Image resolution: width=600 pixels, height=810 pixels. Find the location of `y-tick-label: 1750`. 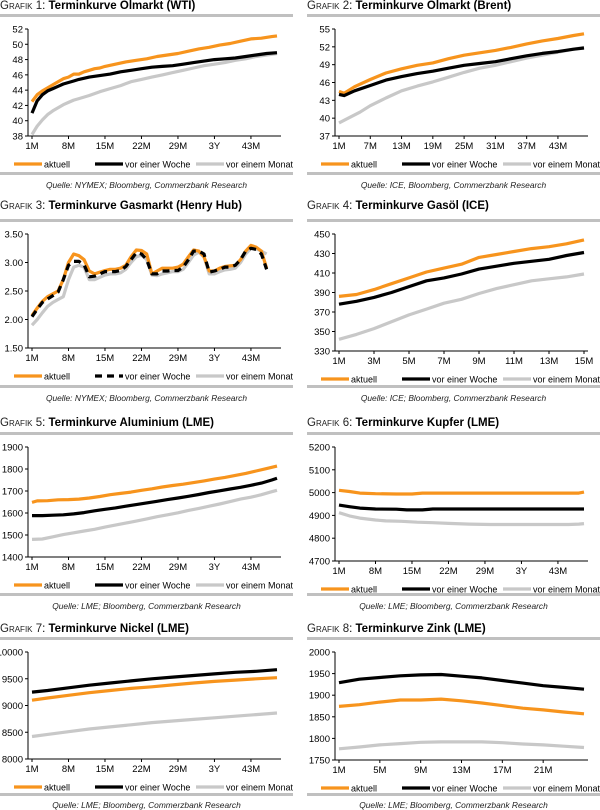

y-tick-label: 1750 is located at coordinates (319, 761).